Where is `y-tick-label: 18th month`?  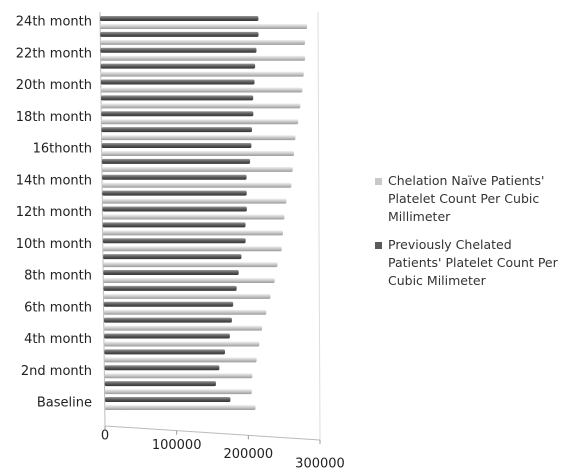 y-tick-label: 18th month is located at coordinates (54, 117).